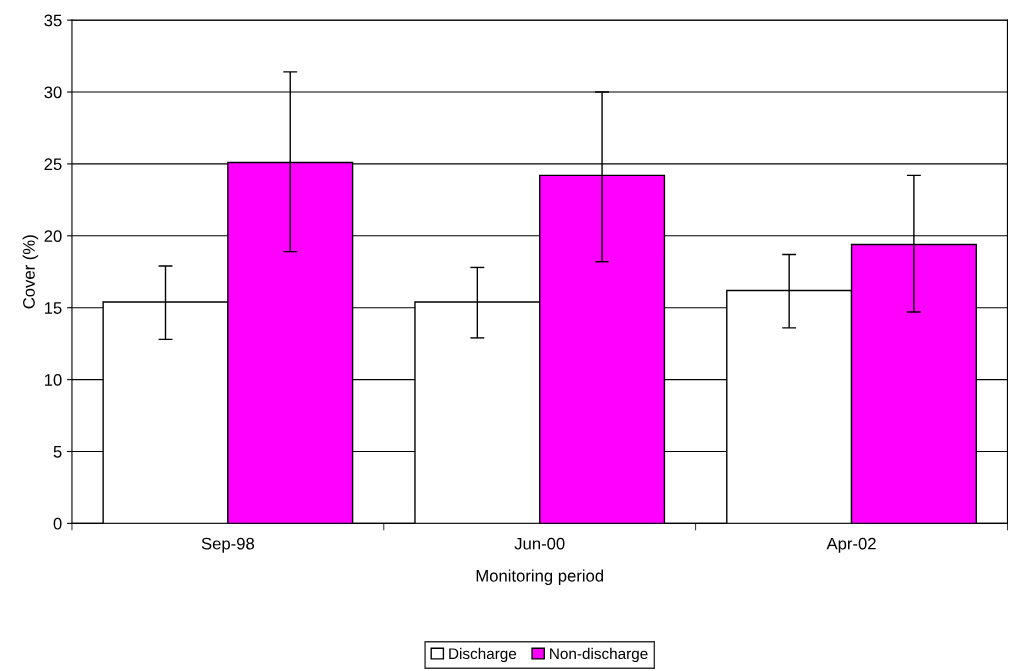 The height and width of the screenshot is (671, 1028). I want to click on x-axis-title: Monitoring period, so click(540, 577).